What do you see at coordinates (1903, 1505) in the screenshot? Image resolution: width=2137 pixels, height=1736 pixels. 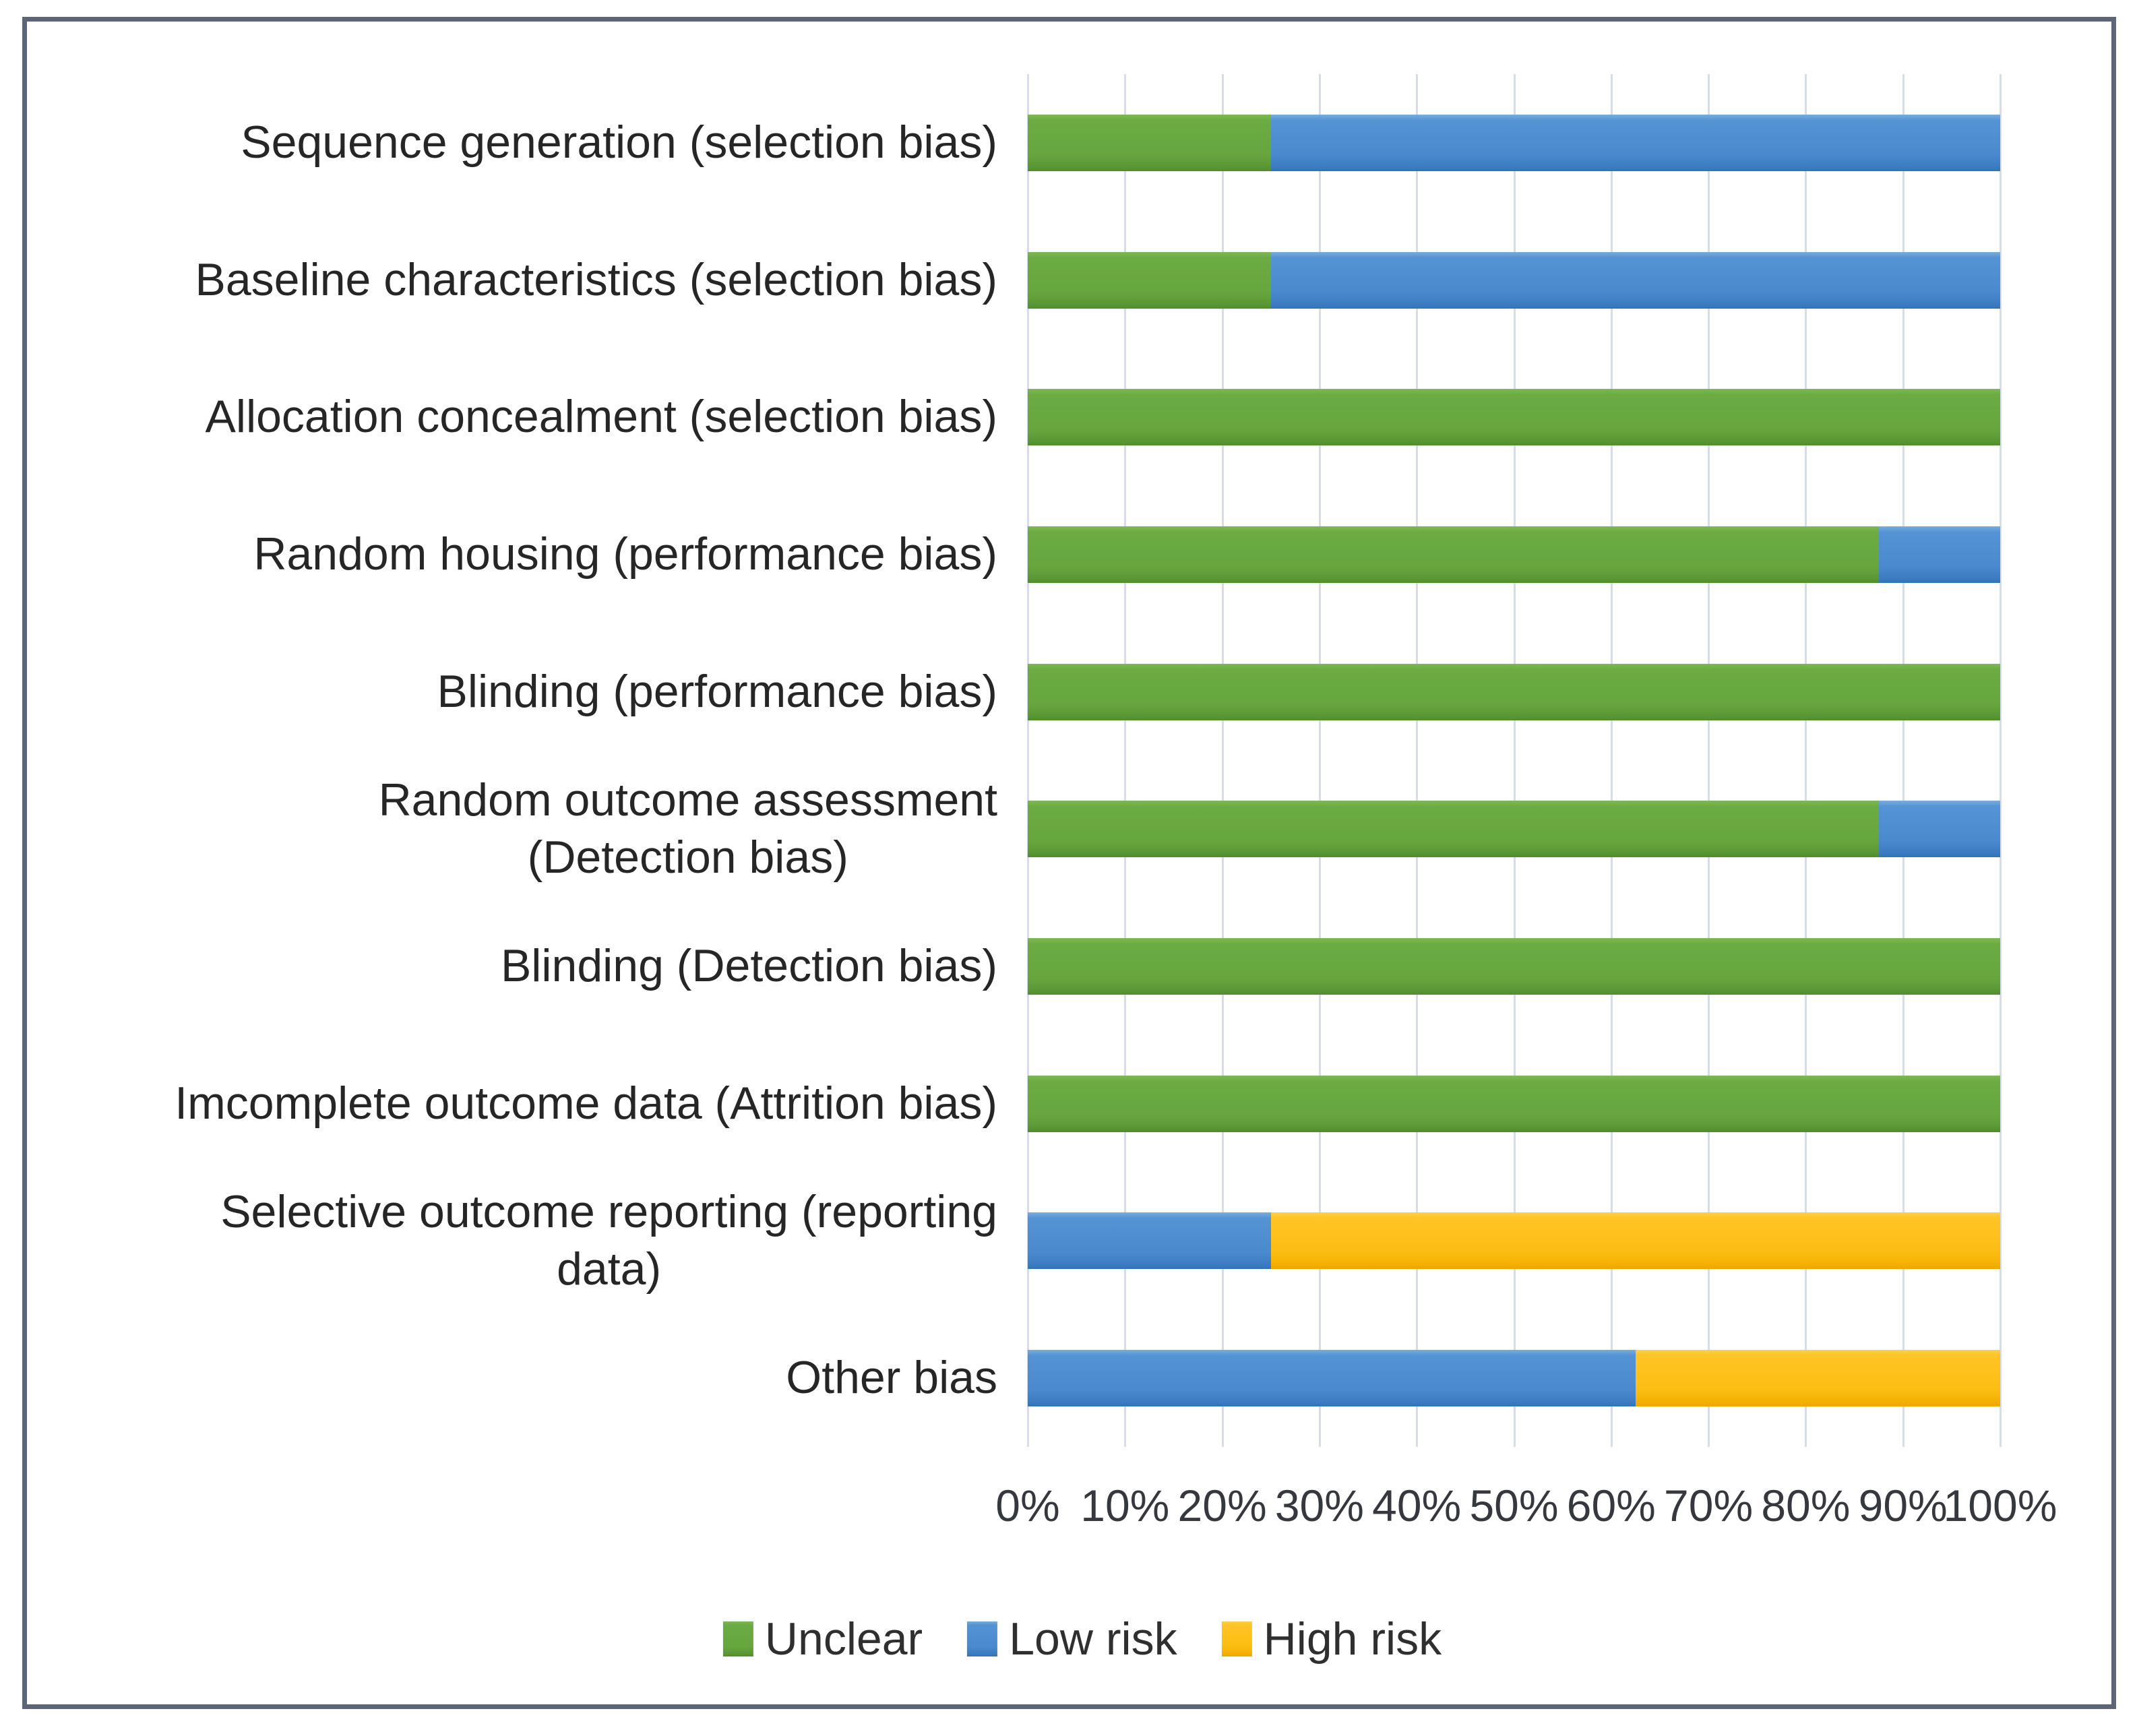 I see `x-axis-tick-label: 90%` at bounding box center [1903, 1505].